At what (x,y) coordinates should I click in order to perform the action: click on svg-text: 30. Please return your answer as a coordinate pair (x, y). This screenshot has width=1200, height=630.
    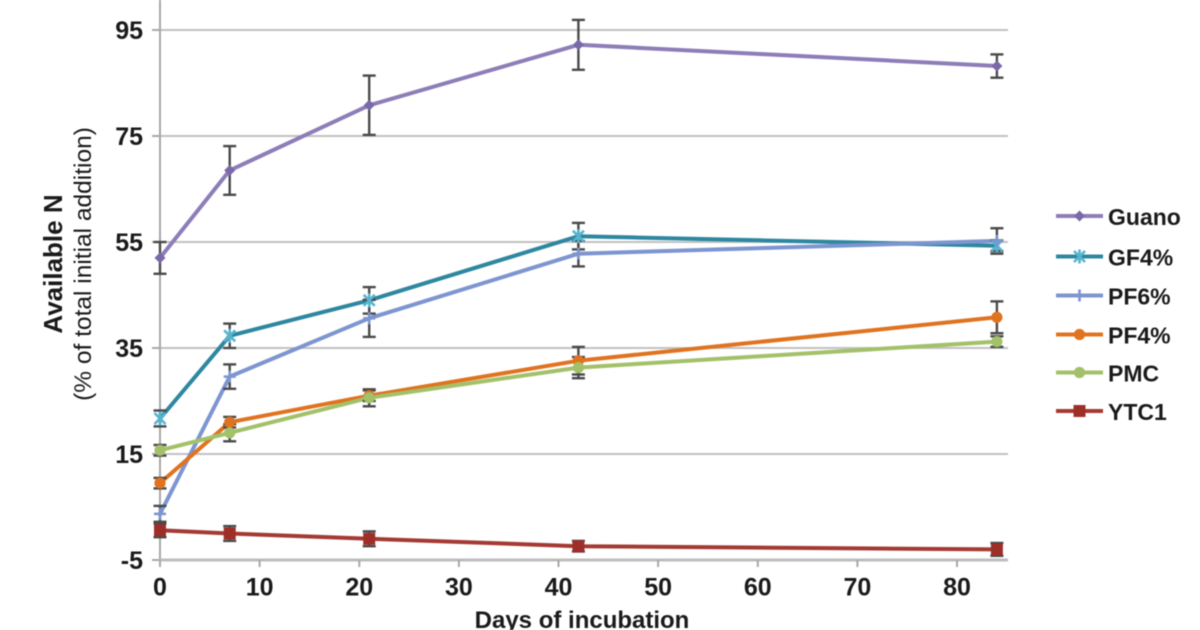
    Looking at the image, I should click on (459, 588).